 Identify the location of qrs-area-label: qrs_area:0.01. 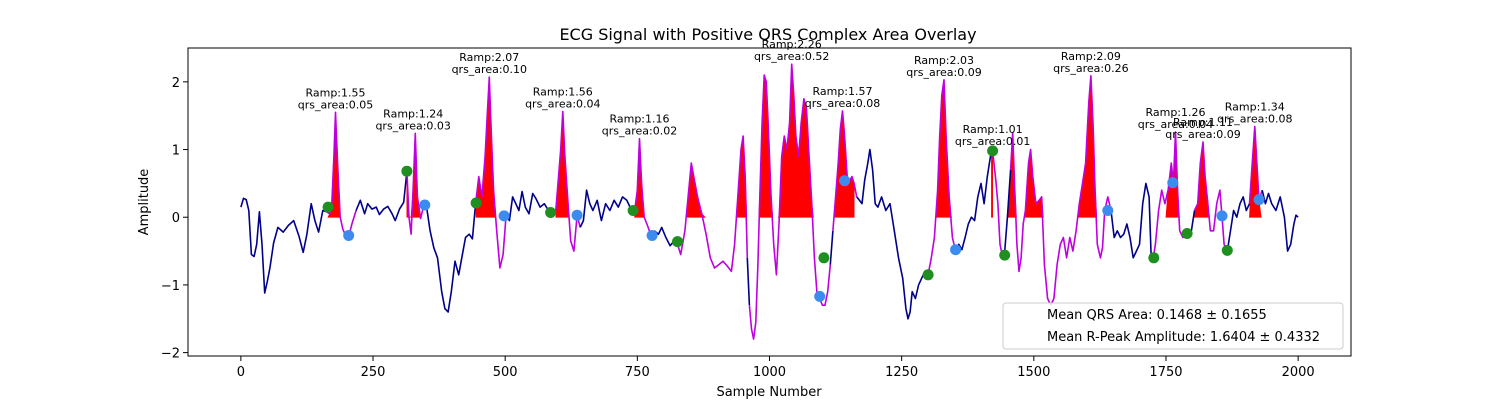
(992, 141).